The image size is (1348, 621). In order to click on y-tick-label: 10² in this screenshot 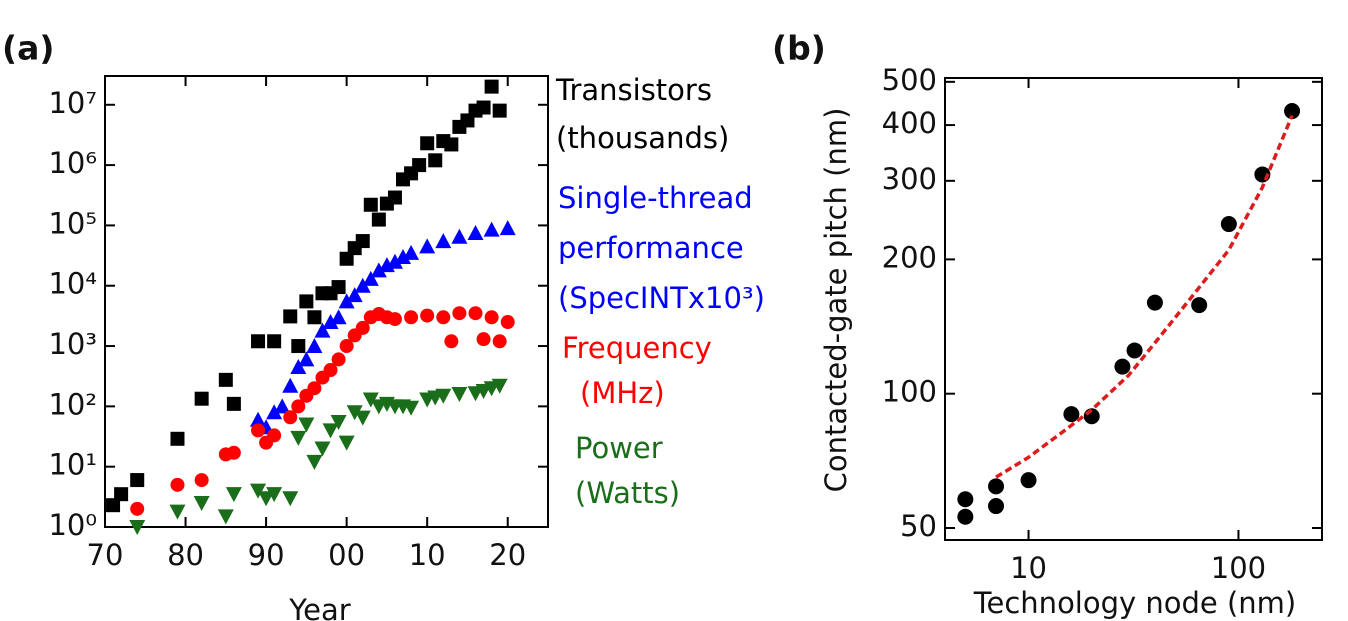, I will do `click(72, 404)`.